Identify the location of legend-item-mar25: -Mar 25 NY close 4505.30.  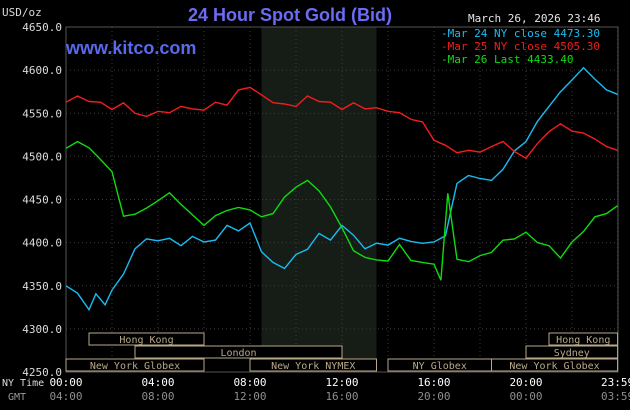
(520, 46).